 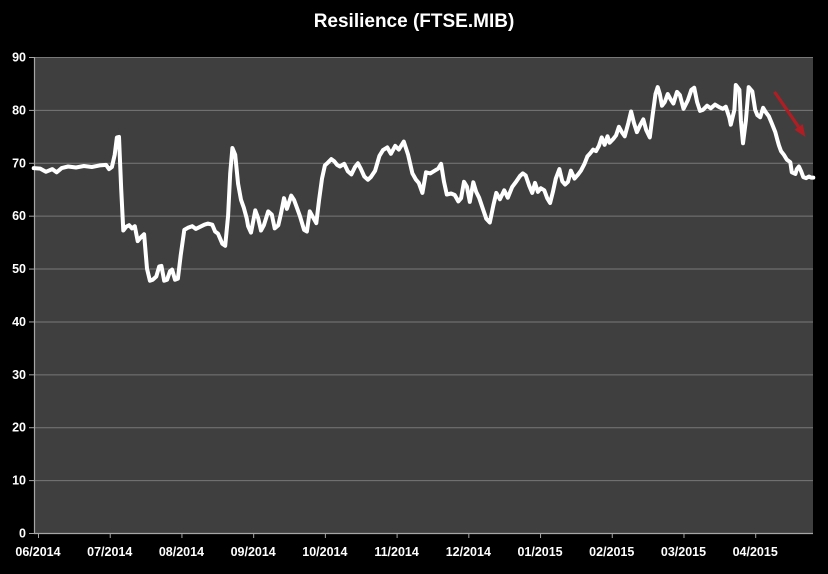 I want to click on y-tick-label: 40, so click(x=19, y=322).